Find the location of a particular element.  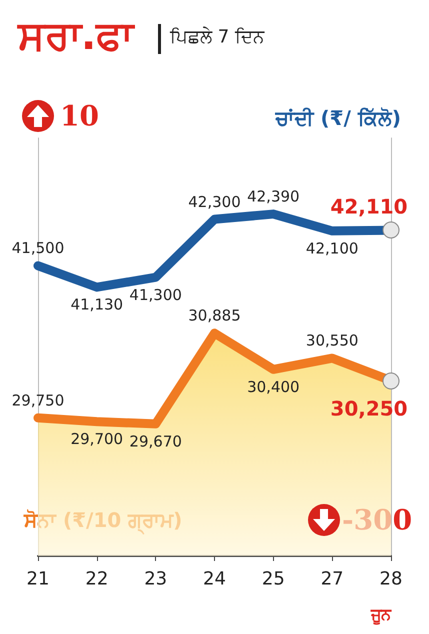

x-axis-title: ਜੂਨ is located at coordinates (381, 615).